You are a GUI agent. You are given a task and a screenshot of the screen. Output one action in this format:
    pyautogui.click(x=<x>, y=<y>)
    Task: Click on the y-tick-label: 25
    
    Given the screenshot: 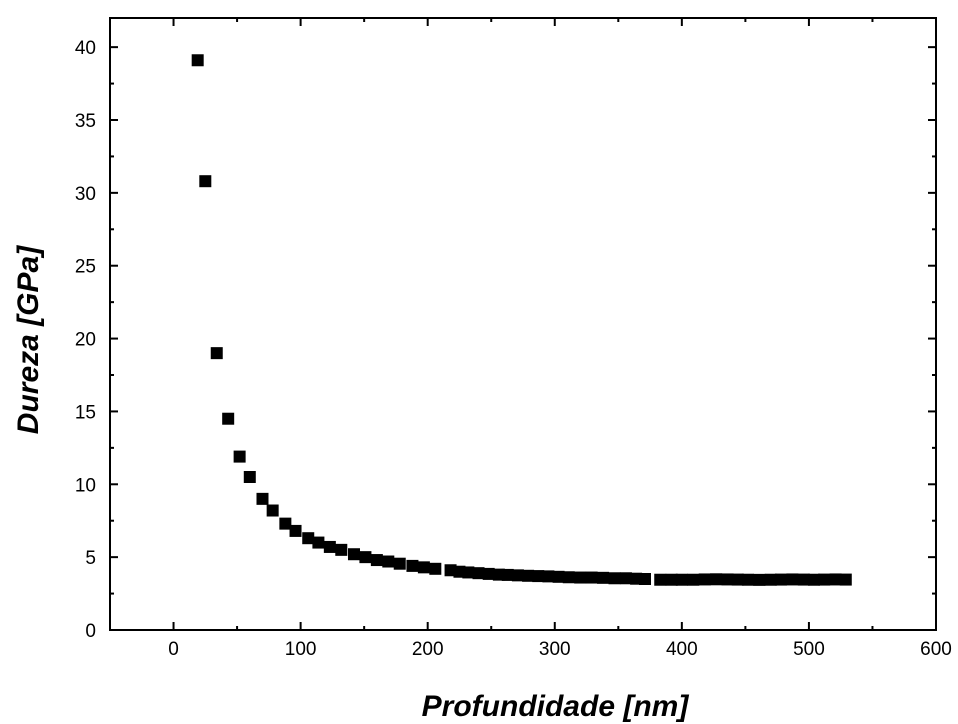 What is the action you would take?
    pyautogui.click(x=85, y=267)
    